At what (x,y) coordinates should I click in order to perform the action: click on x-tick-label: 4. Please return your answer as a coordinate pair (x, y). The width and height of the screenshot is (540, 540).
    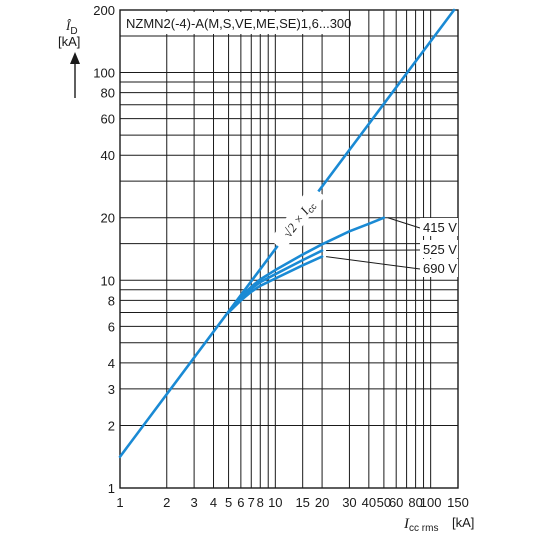
    Looking at the image, I should click on (213, 502).